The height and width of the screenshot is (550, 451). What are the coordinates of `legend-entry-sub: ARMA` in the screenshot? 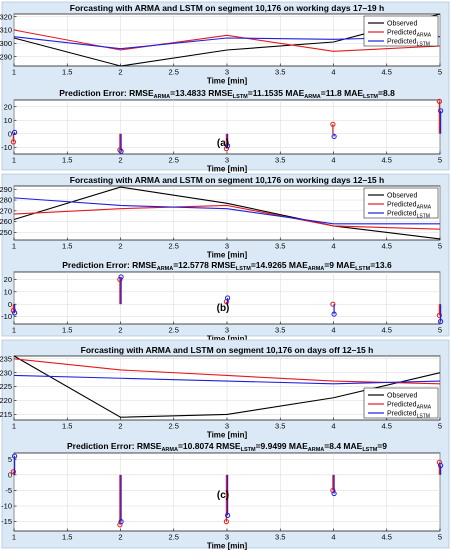 It's located at (424, 208).